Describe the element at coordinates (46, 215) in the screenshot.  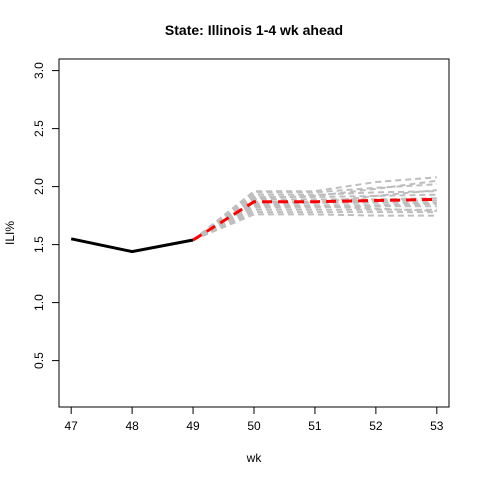
I see `y-axis: 0.5 1.0 1.5 2.0 2.5 3.0` at that location.